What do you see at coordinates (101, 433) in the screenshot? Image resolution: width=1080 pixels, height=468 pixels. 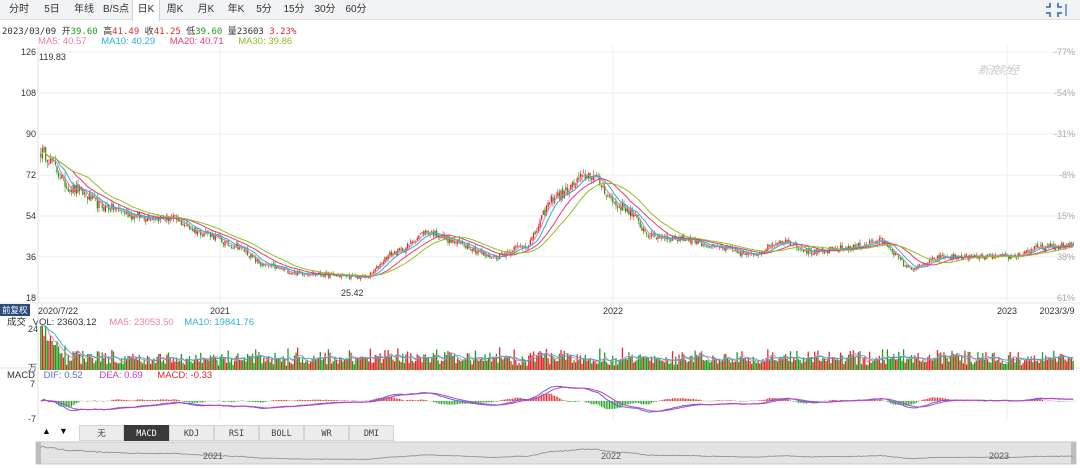 I see `indicator-tab-none: 无` at bounding box center [101, 433].